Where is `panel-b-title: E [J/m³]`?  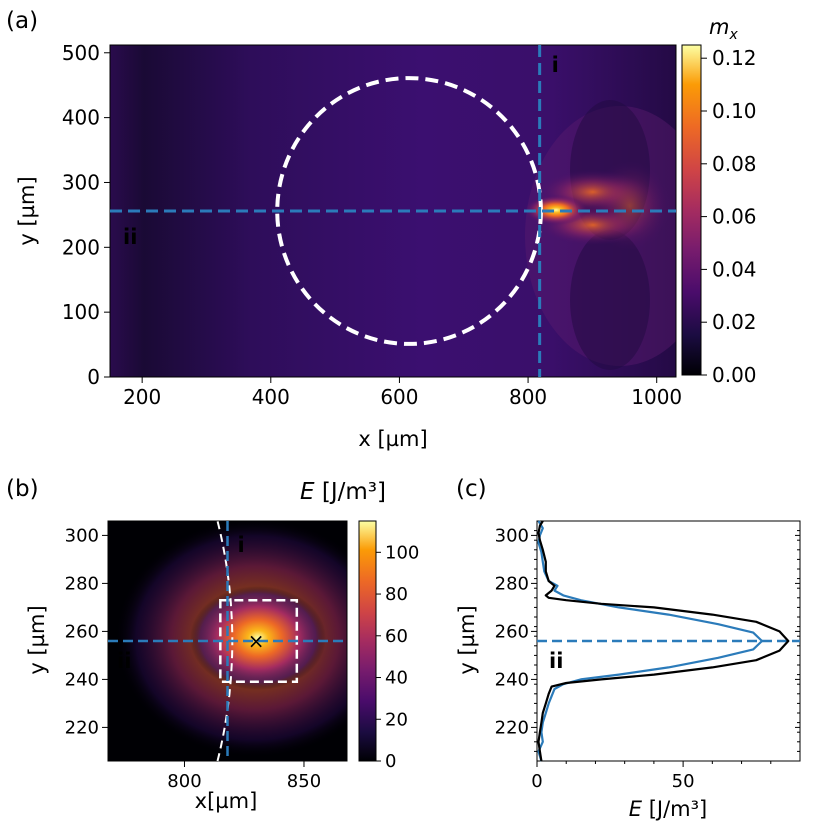
panel-b-title: E [J/m³] is located at coordinates (343, 492).